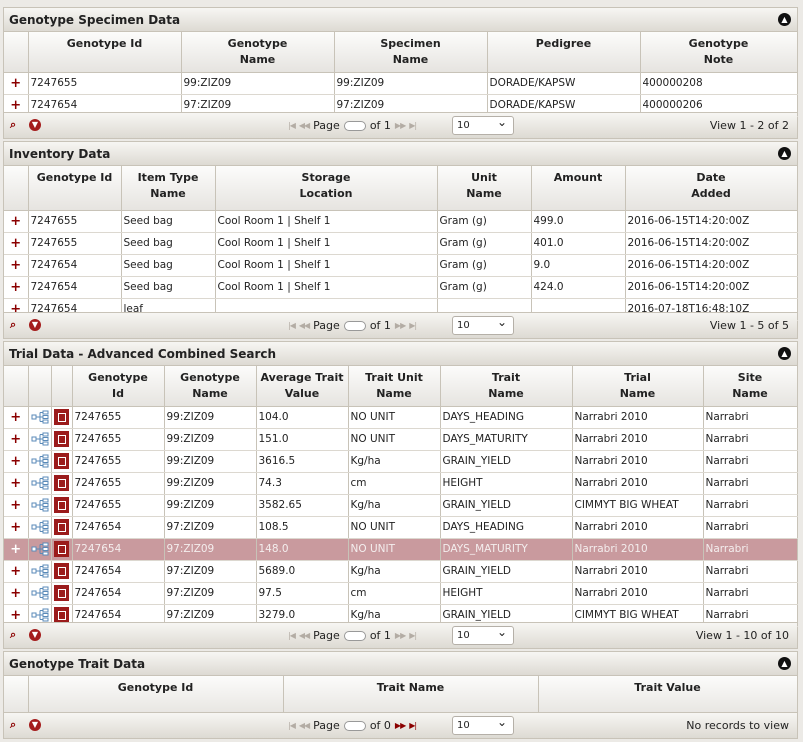 Image resolution: width=803 pixels, height=742 pixels. Describe the element at coordinates (168, 188) in the screenshot. I see `column-header: Item Type Name` at that location.